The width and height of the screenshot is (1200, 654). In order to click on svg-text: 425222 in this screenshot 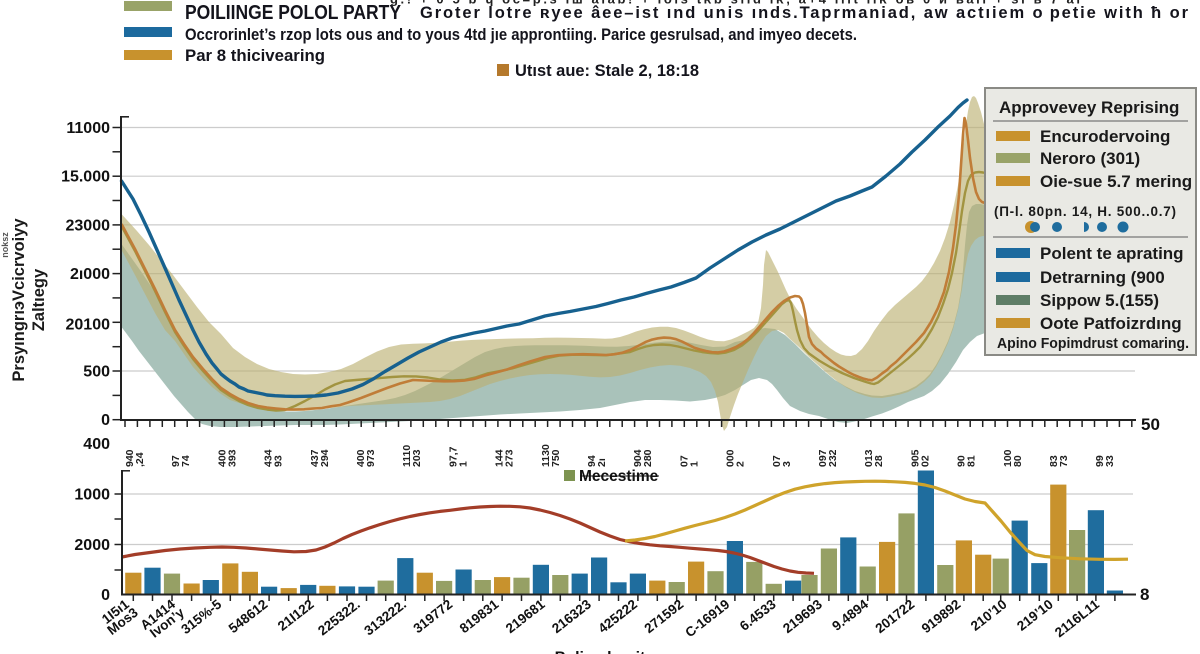, I will do `click(617, 617)`.